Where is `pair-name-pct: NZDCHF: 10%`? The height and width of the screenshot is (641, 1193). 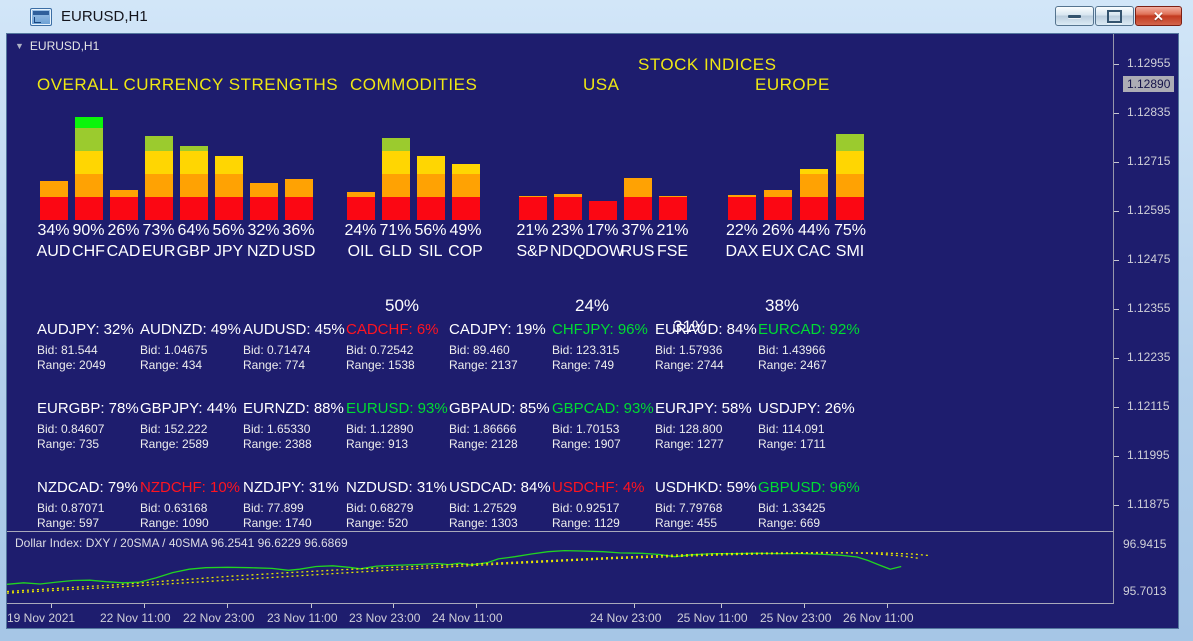
pair-name-pct: NZDCHF: 10% is located at coordinates (190, 487).